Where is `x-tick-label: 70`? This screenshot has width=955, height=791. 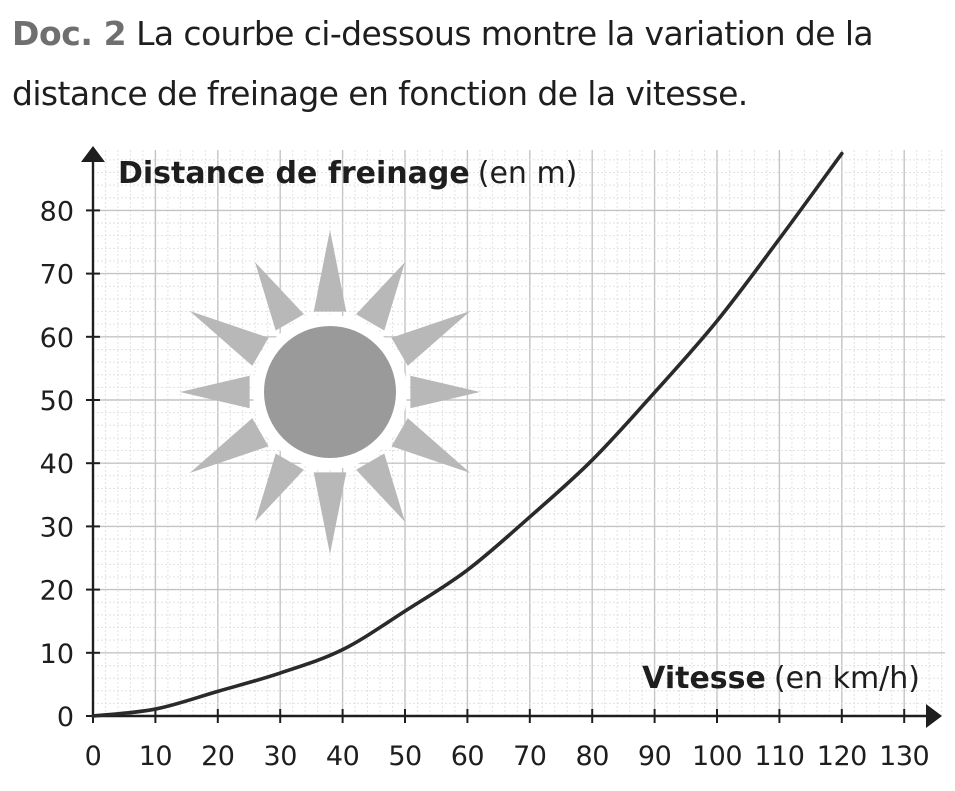
x-tick-label: 70 is located at coordinates (529, 756).